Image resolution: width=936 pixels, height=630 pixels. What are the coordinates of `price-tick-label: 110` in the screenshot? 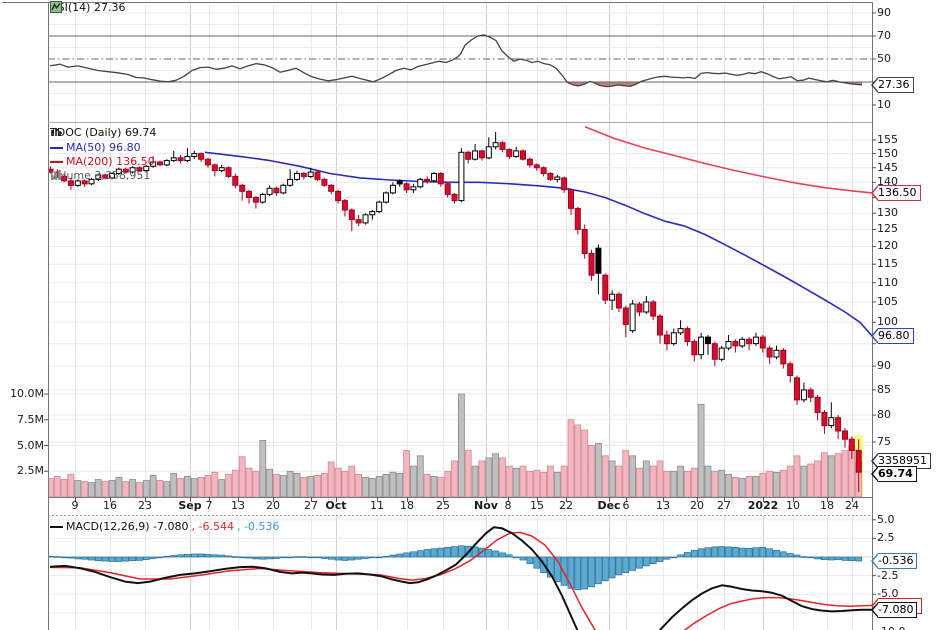 It's located at (887, 282).